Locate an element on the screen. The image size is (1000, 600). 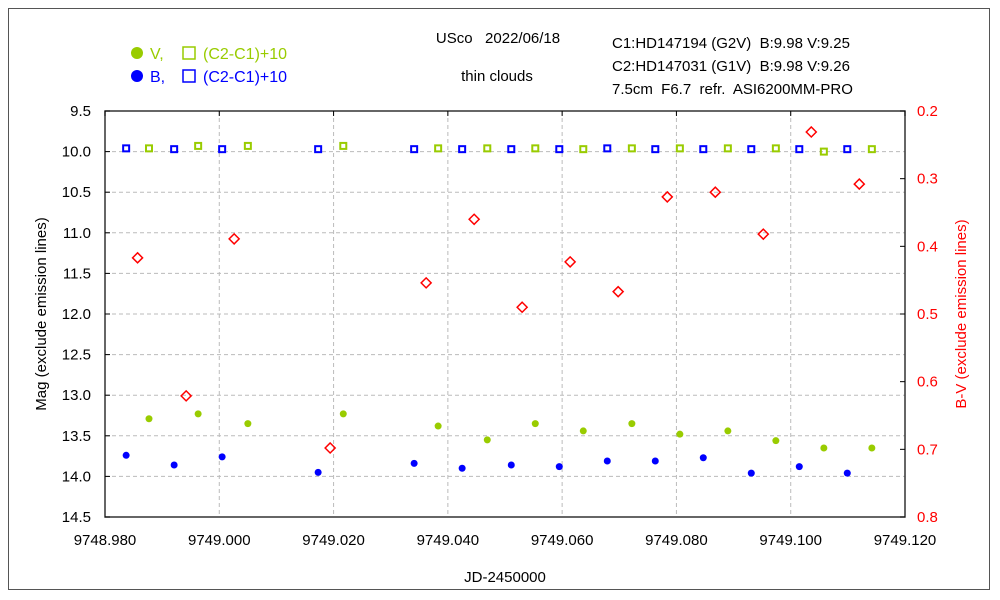
x-axis-label: JD-2450000 is located at coordinates (505, 577).